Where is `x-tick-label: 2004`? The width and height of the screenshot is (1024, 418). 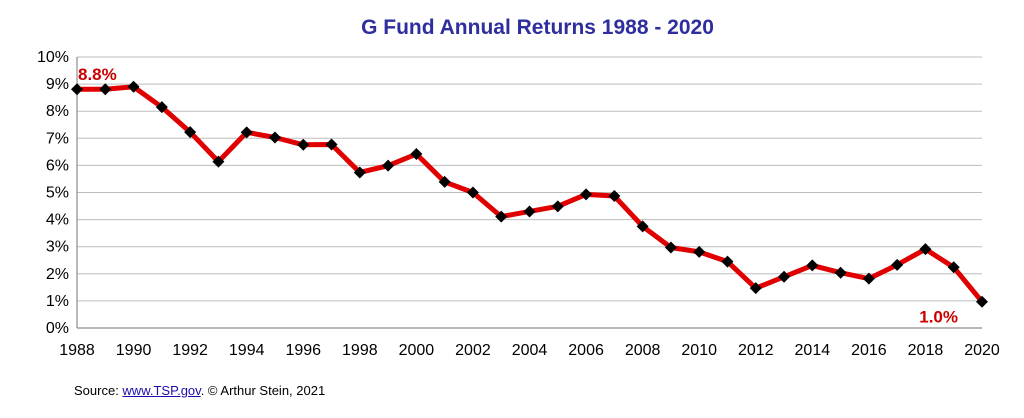 x-tick-label: 2004 is located at coordinates (530, 350).